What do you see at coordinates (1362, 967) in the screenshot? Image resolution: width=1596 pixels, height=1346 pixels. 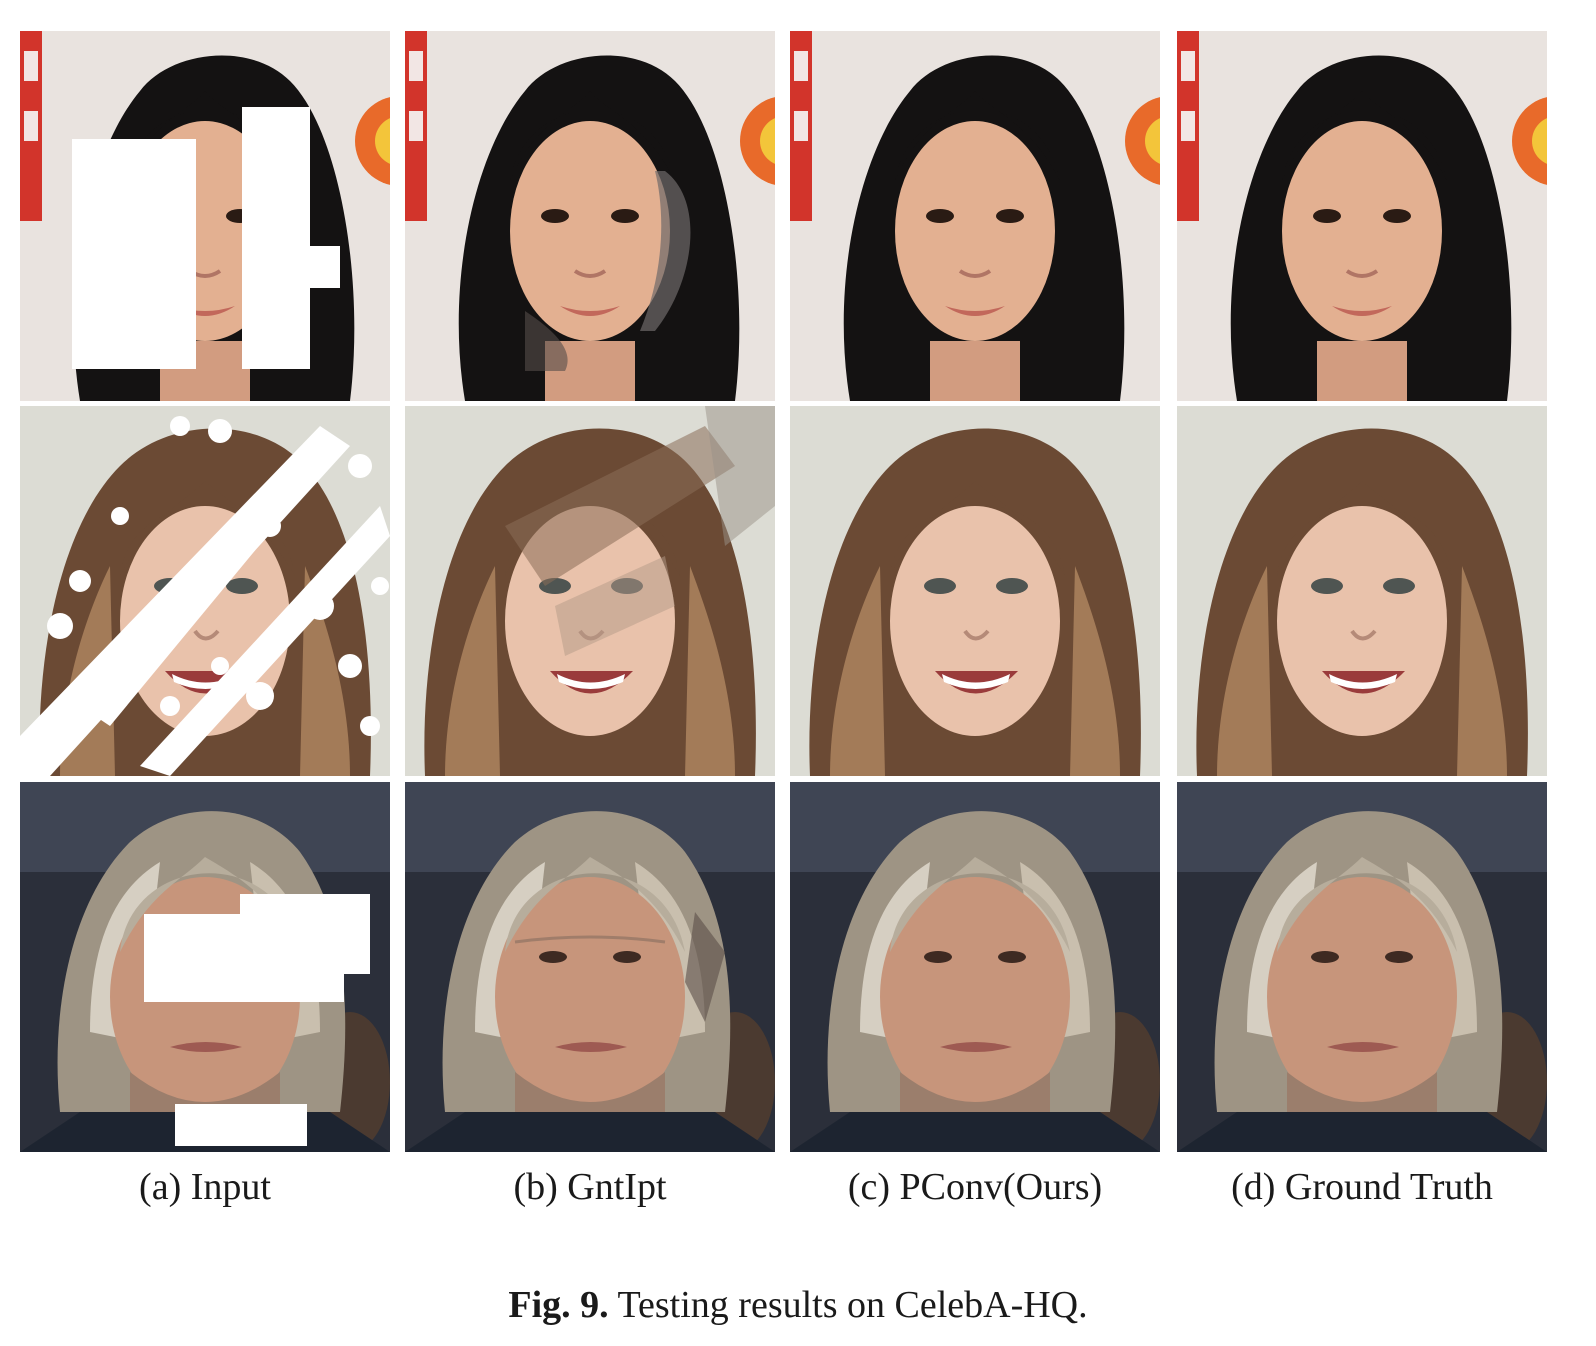 I see `image-ground-truth-row3` at bounding box center [1362, 967].